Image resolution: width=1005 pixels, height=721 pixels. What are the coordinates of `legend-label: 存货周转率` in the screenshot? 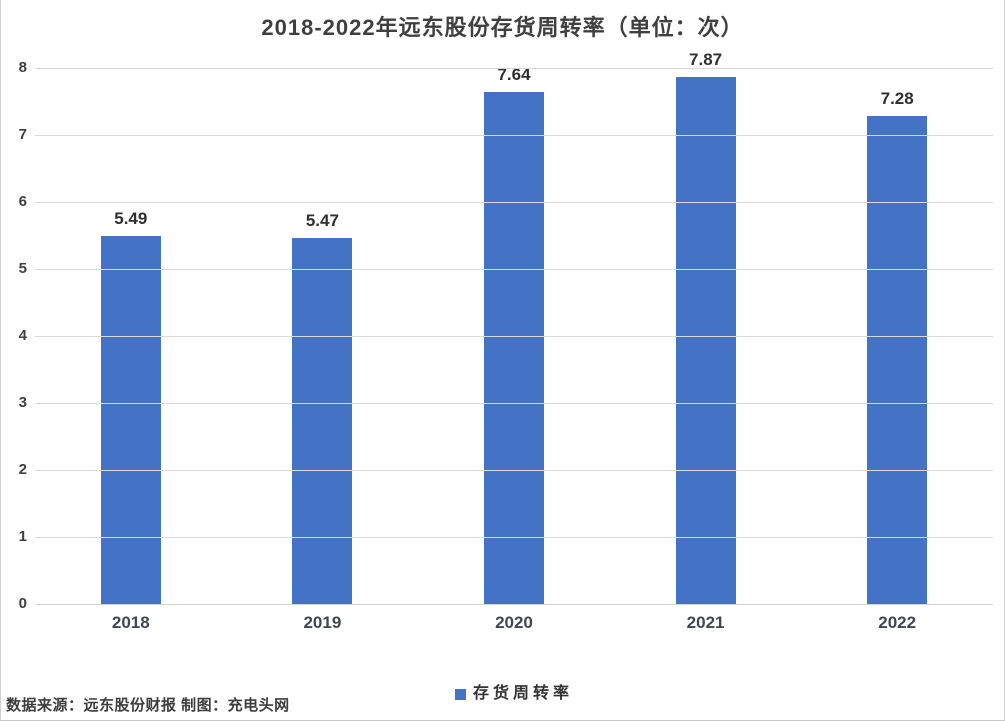 It's located at (522, 693).